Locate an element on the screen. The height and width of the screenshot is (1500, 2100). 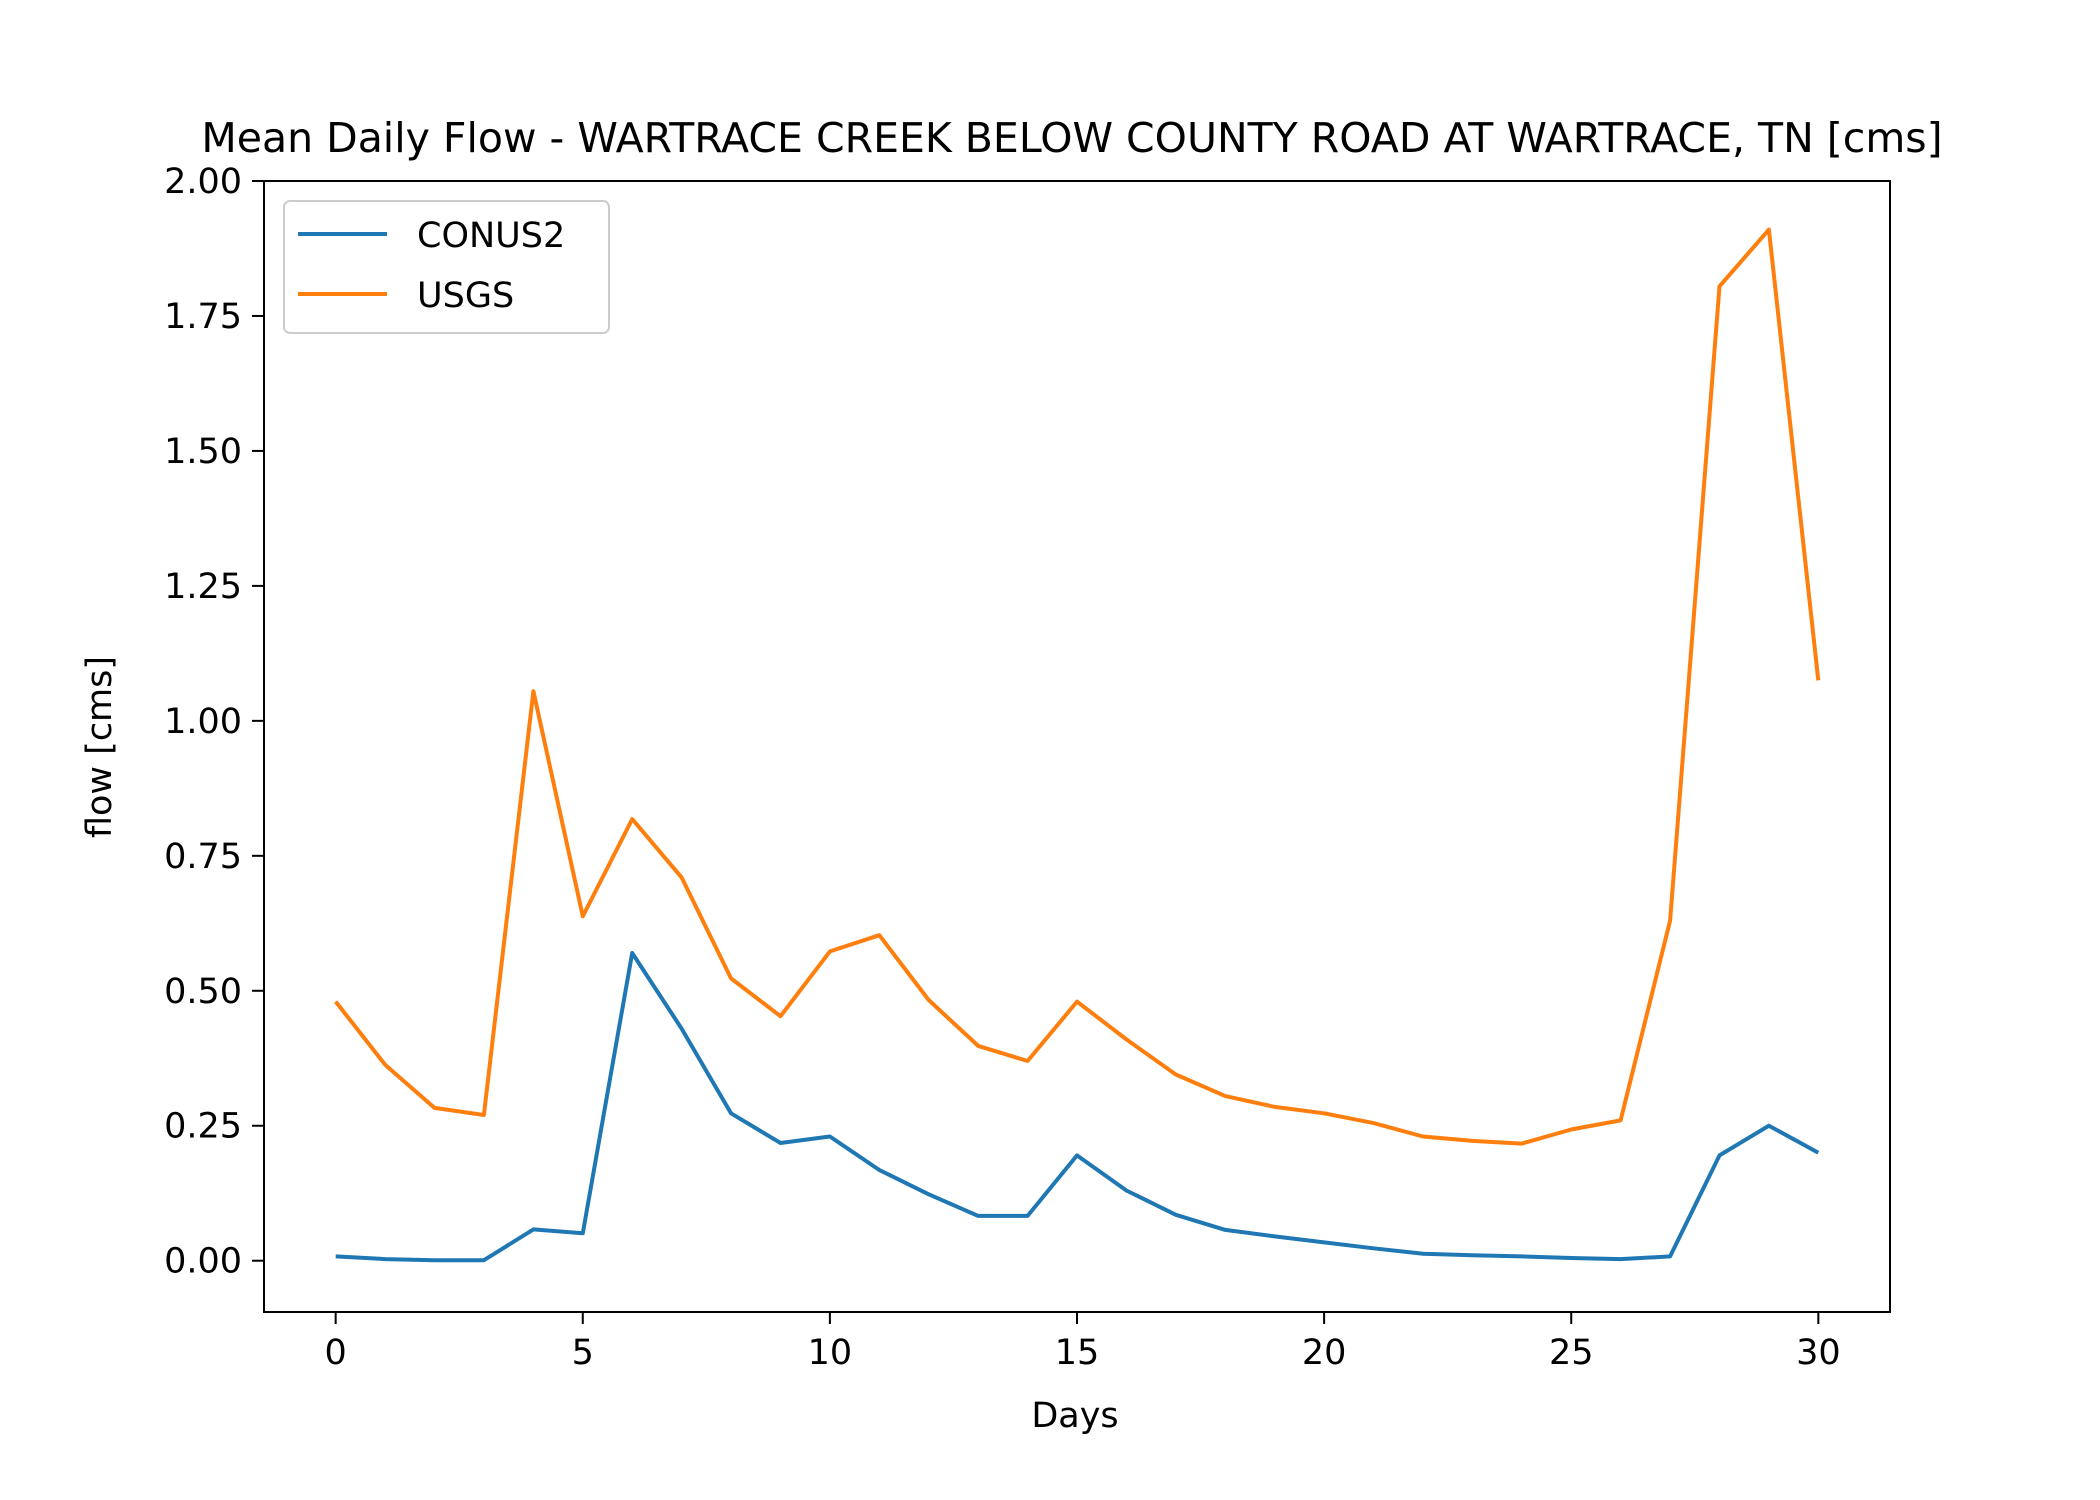
legend: CONUS2 USGS is located at coordinates (446, 267).